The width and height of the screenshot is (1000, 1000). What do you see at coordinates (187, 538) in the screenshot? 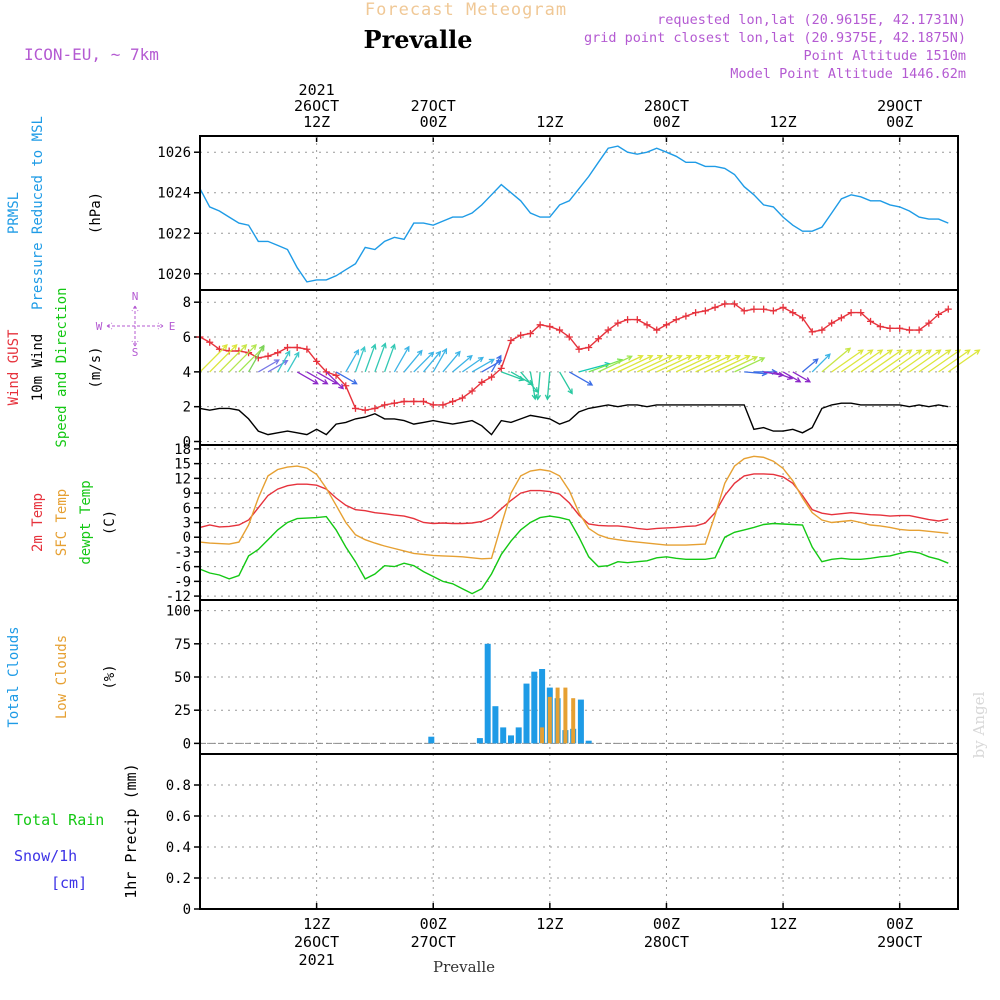
I see `y-tick-label: 0` at bounding box center [187, 538].